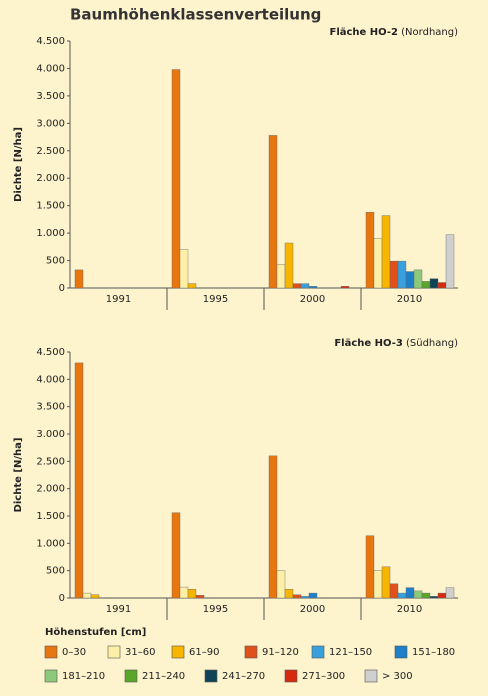  What do you see at coordinates (432, 343) in the screenshot?
I see `panel-label-note: (Südhang)` at bounding box center [432, 343].